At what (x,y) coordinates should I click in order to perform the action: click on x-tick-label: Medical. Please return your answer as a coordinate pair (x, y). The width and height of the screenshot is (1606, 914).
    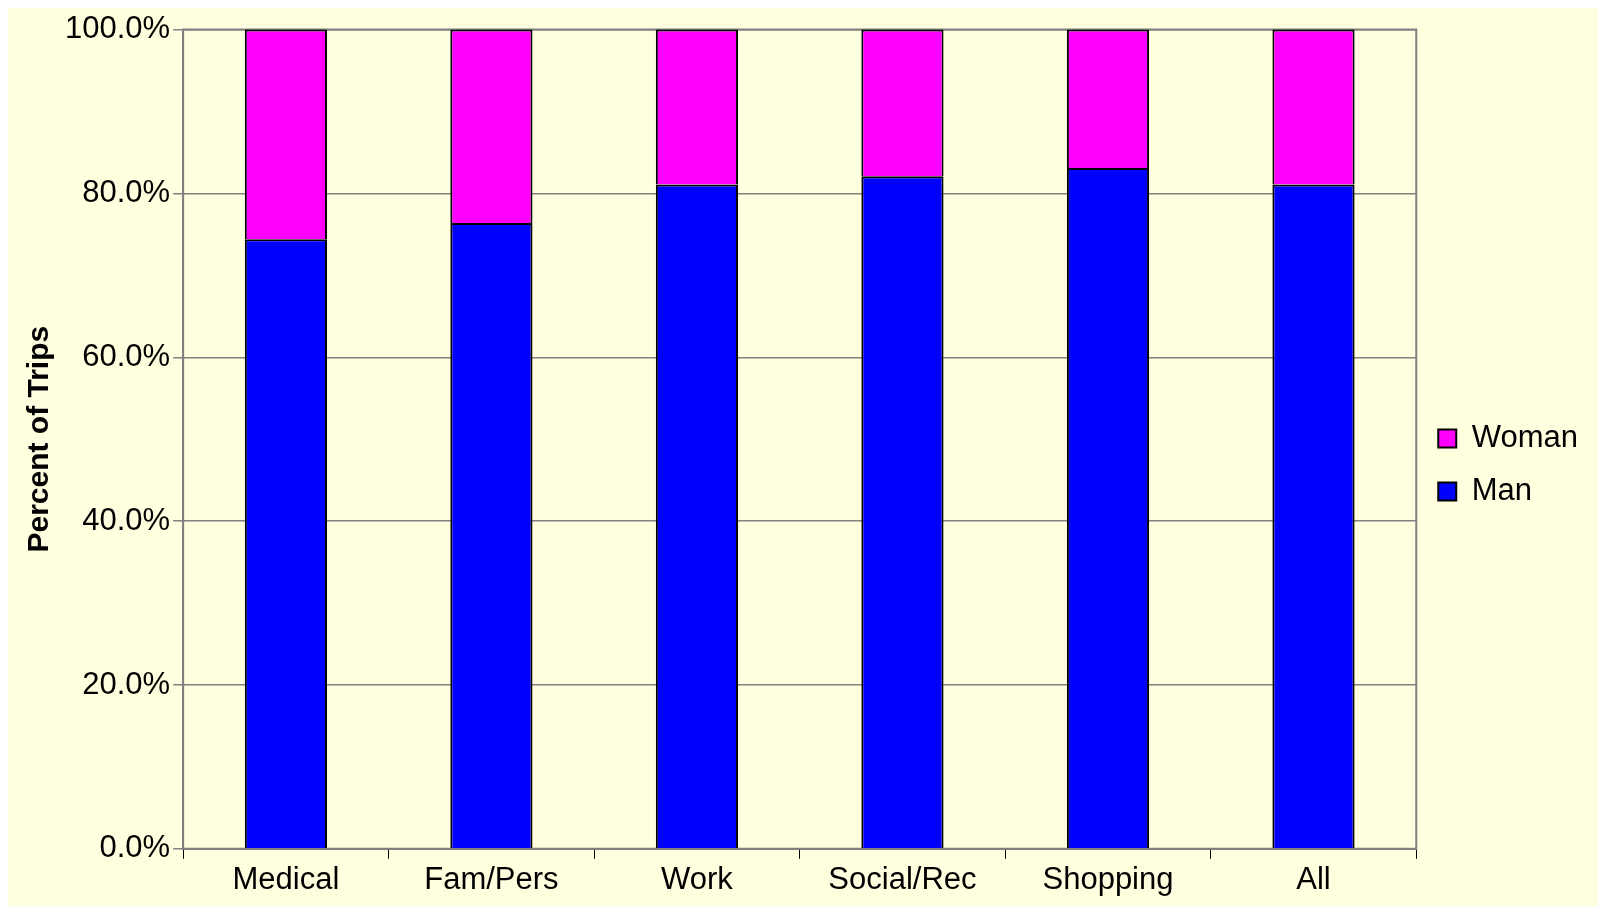
    Looking at the image, I should click on (286, 878).